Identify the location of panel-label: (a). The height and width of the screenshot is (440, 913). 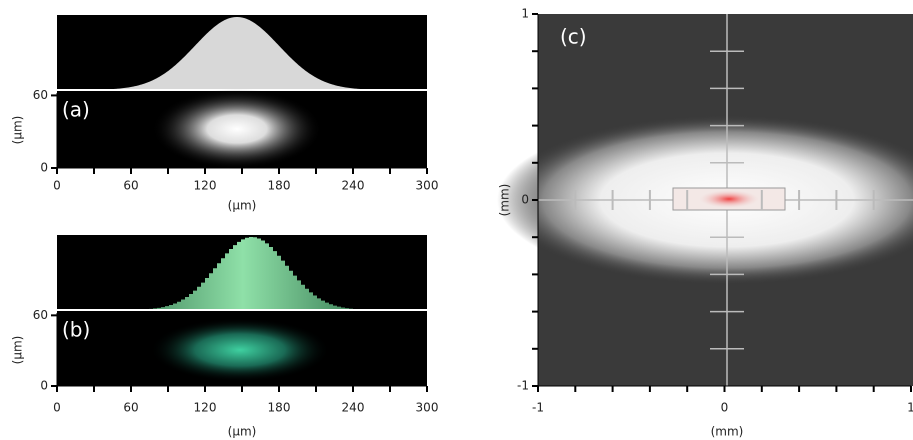
(76, 110).